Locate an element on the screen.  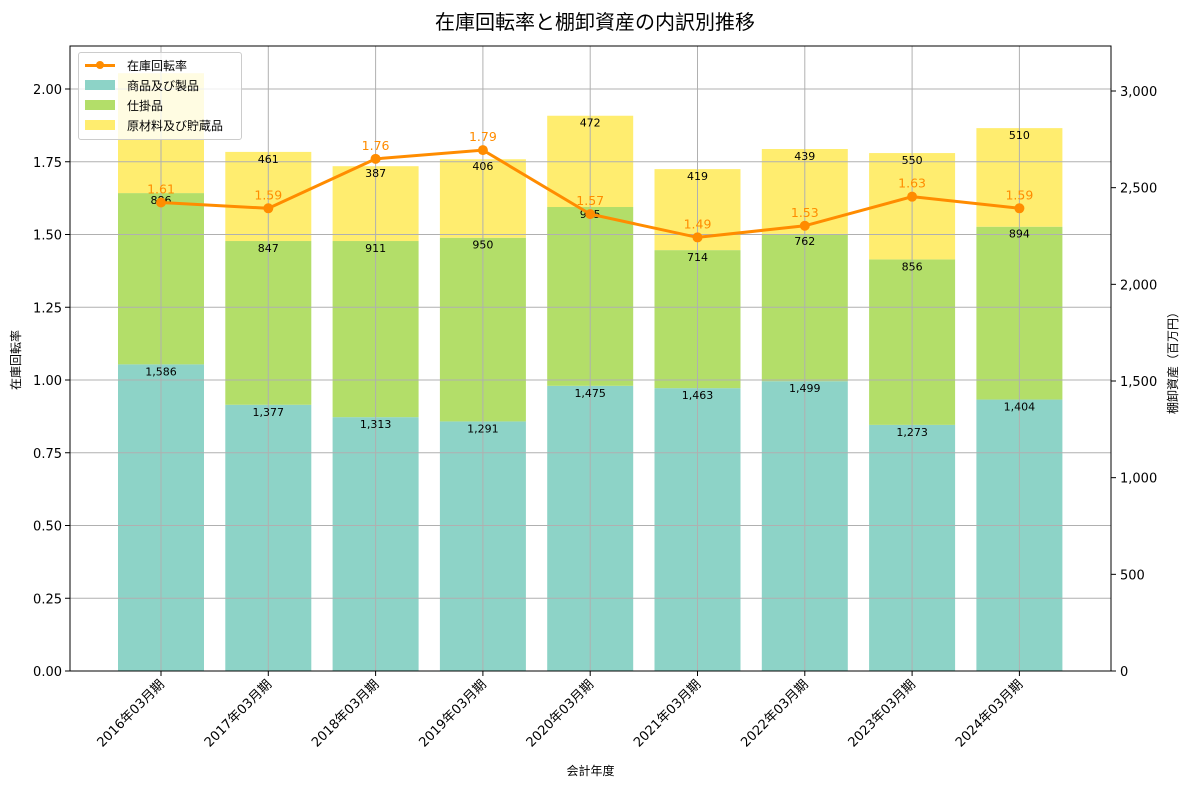
x-tick-label: 2016年03月期 is located at coordinates (131, 713).